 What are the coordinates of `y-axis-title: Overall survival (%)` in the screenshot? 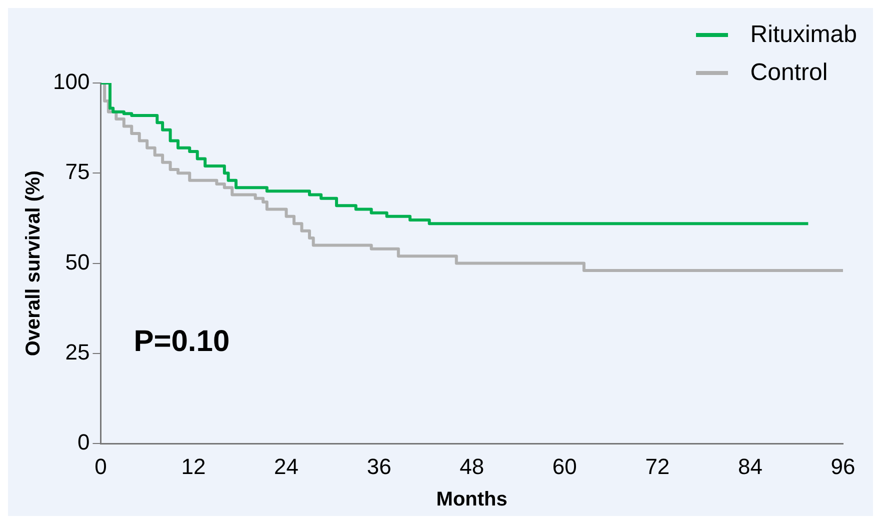 It's located at (33, 263).